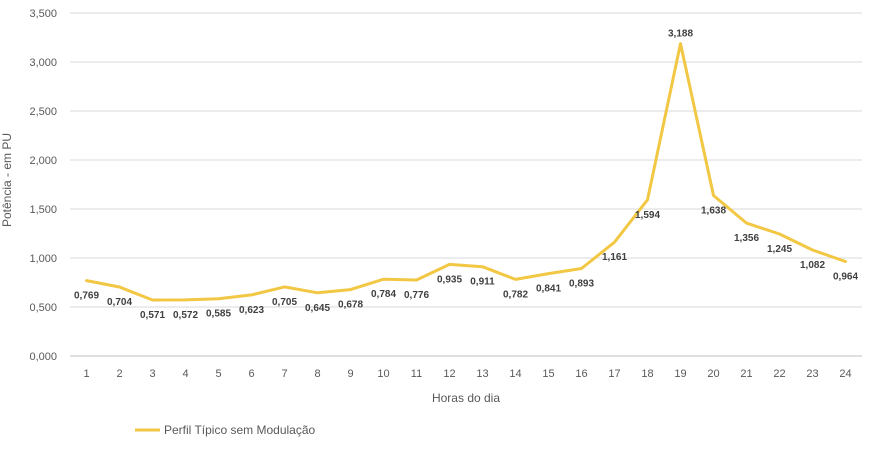 Image resolution: width=875 pixels, height=449 pixels. What do you see at coordinates (43, 63) in the screenshot?
I see `y-tick-label: 3,000` at bounding box center [43, 63].